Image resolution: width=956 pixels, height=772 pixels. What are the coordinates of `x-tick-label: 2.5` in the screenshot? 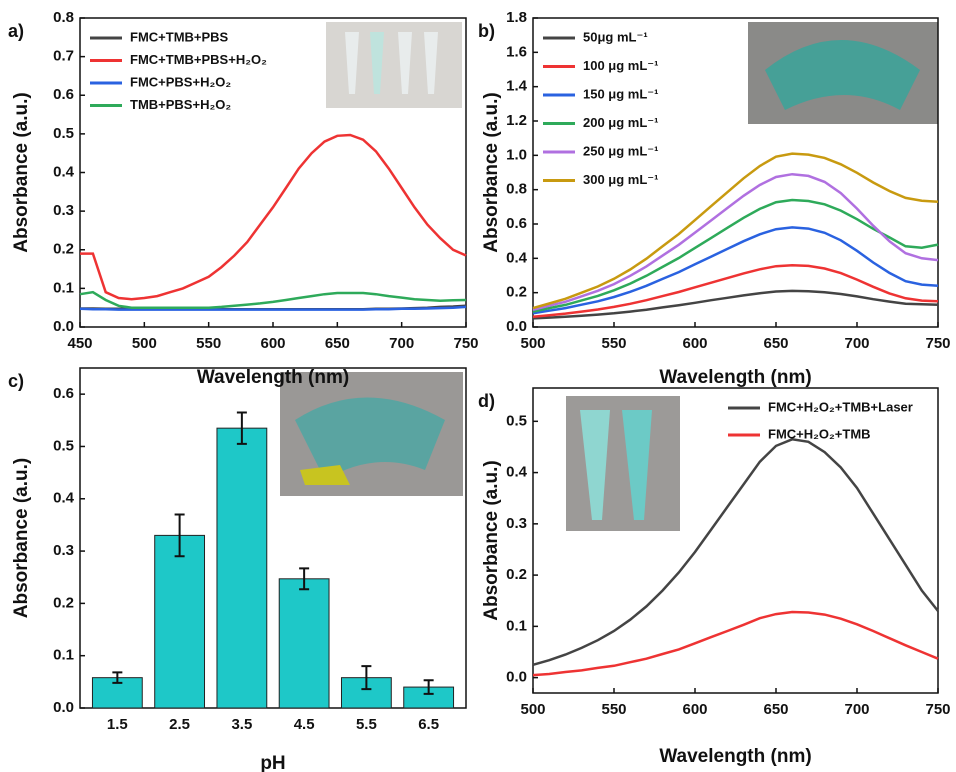 It's located at (179, 724).